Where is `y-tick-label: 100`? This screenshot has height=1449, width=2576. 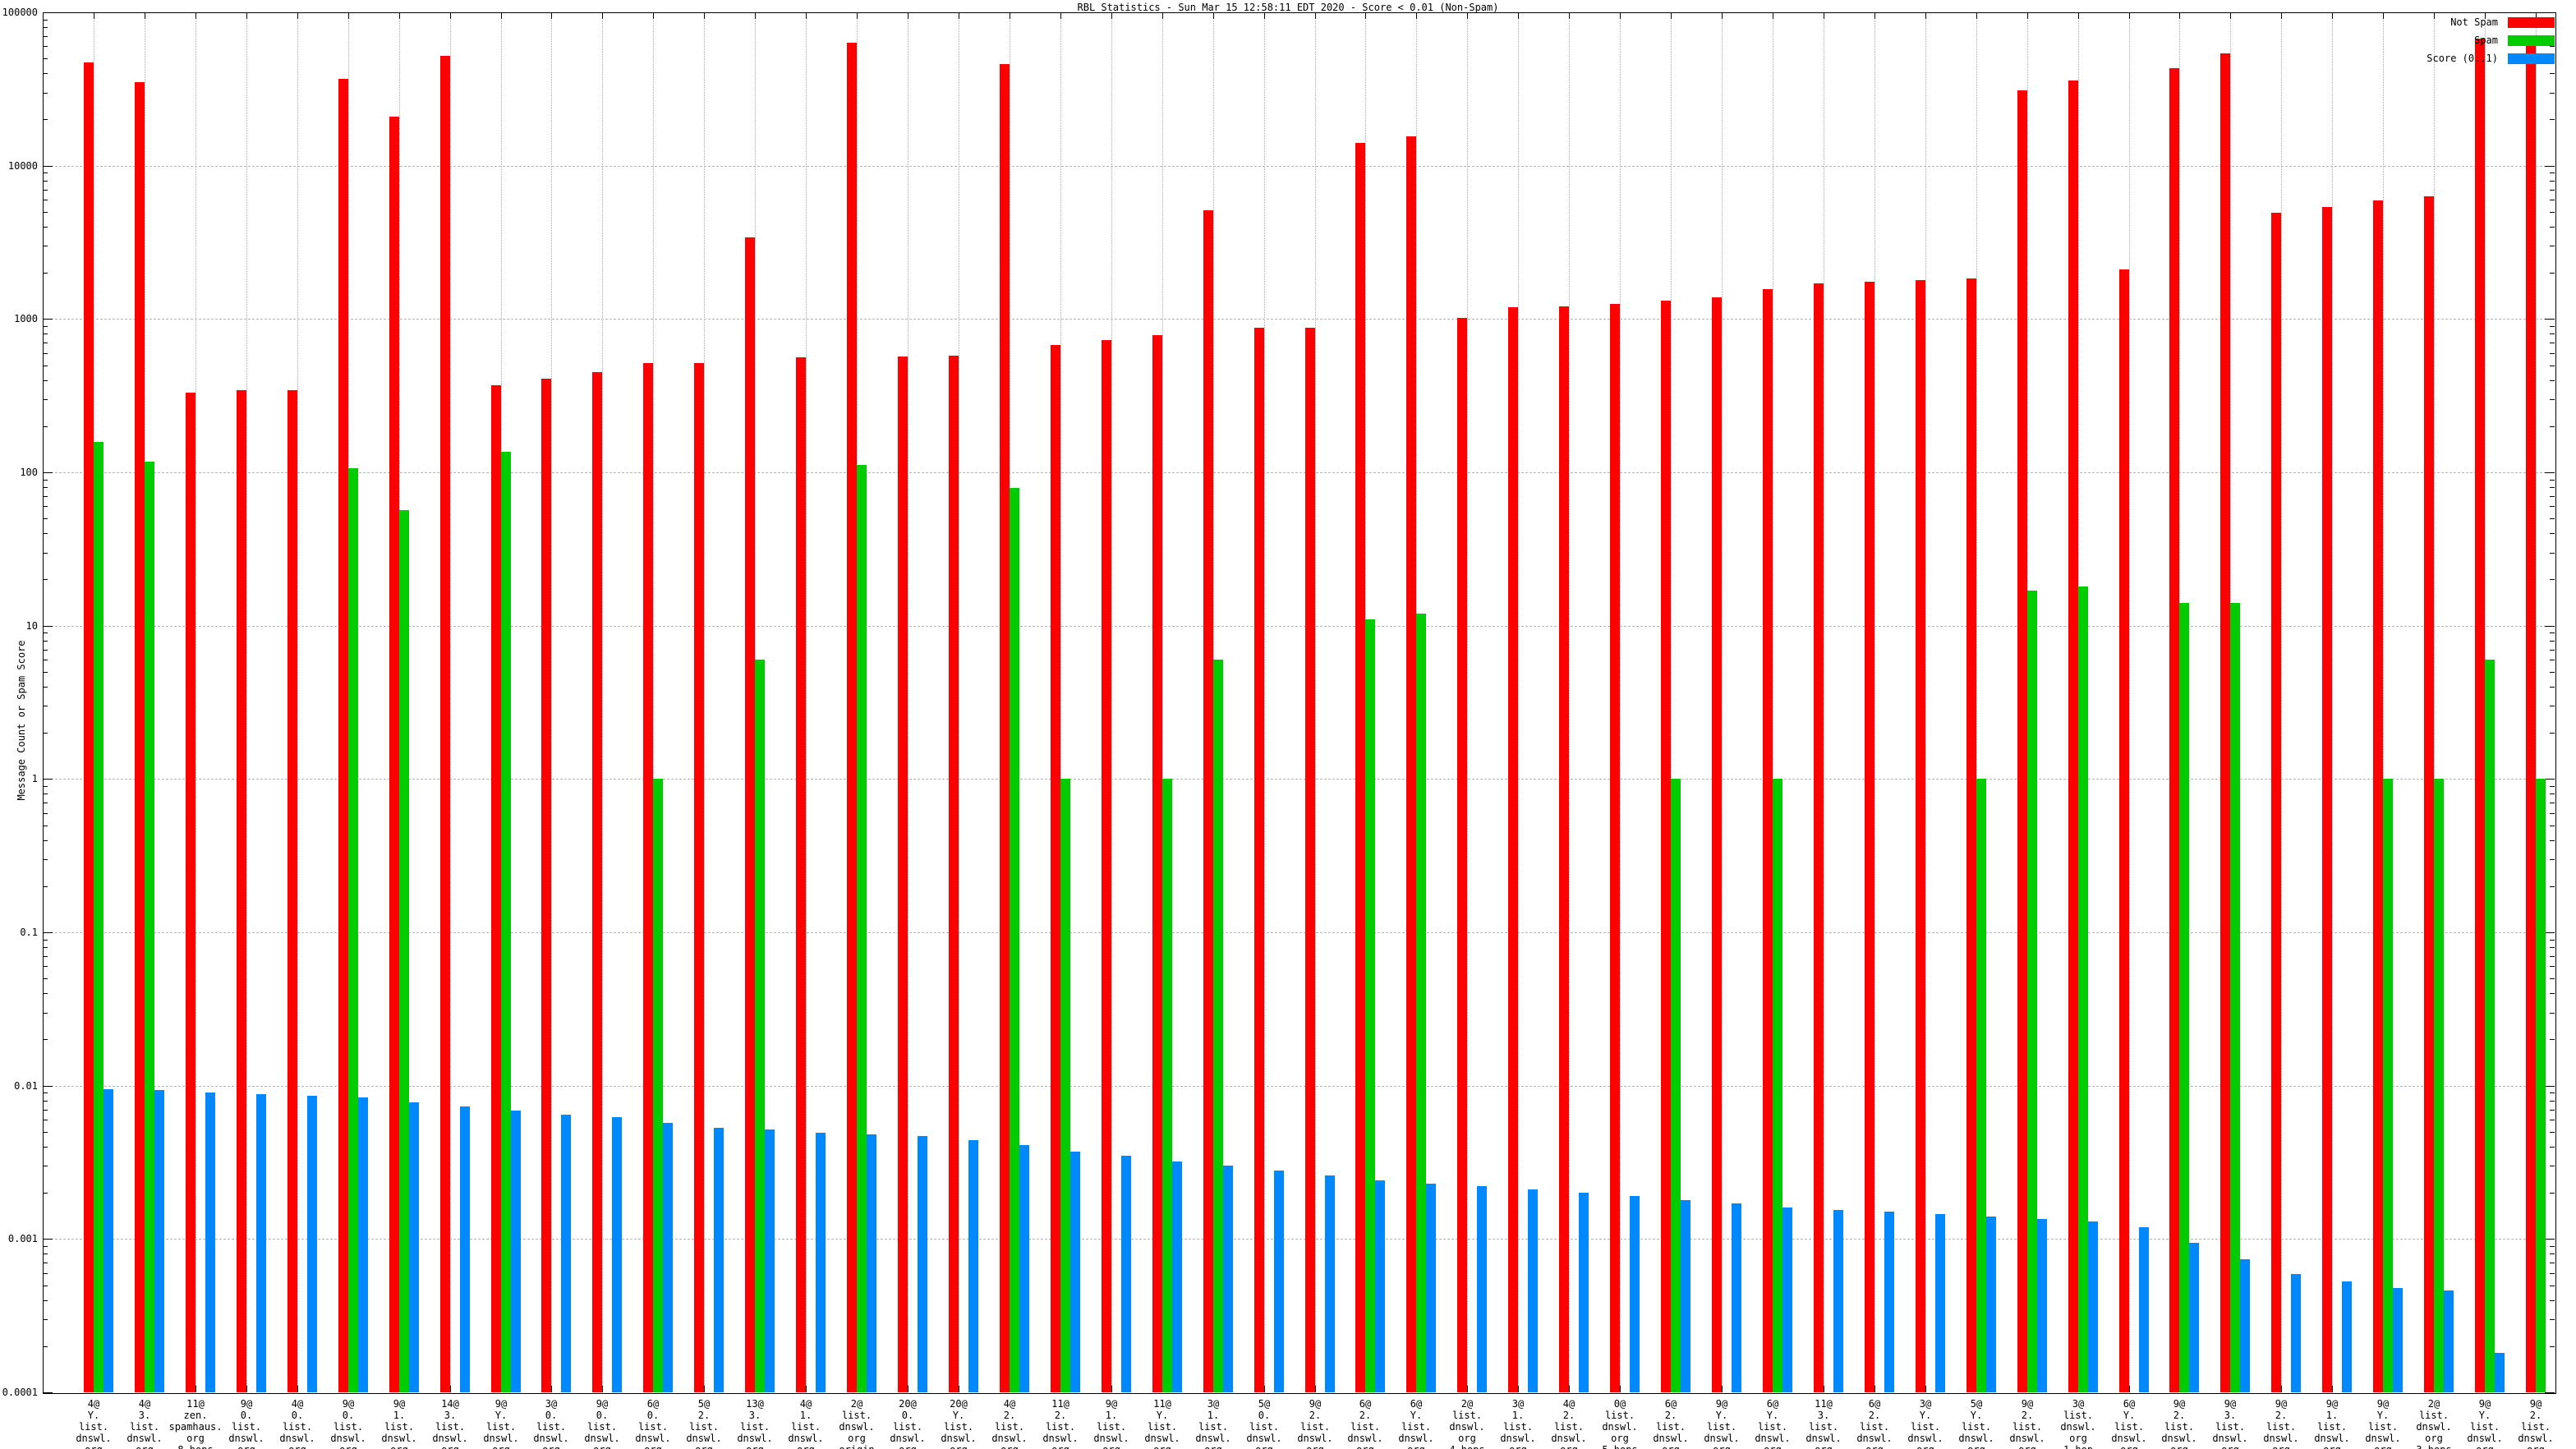 y-tick-label: 100 is located at coordinates (29, 472).